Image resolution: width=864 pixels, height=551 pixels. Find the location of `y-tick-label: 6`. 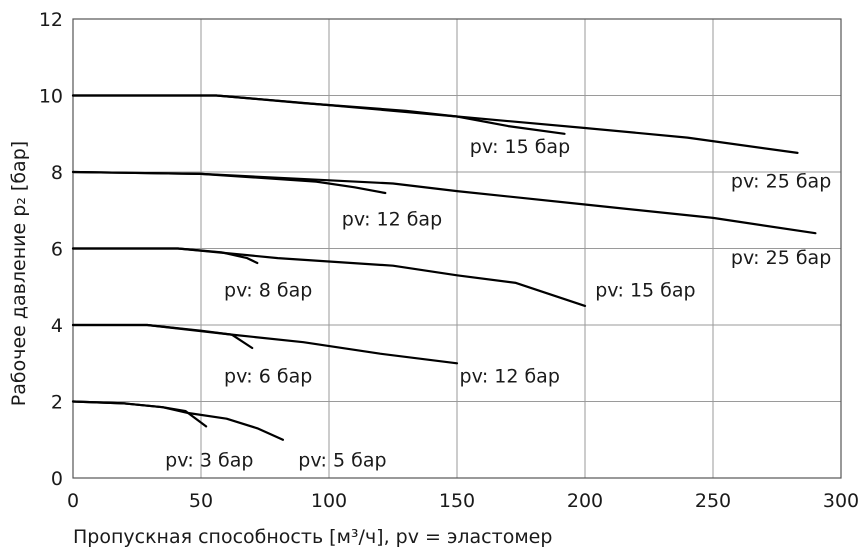

y-tick-label: 6 is located at coordinates (57, 250).